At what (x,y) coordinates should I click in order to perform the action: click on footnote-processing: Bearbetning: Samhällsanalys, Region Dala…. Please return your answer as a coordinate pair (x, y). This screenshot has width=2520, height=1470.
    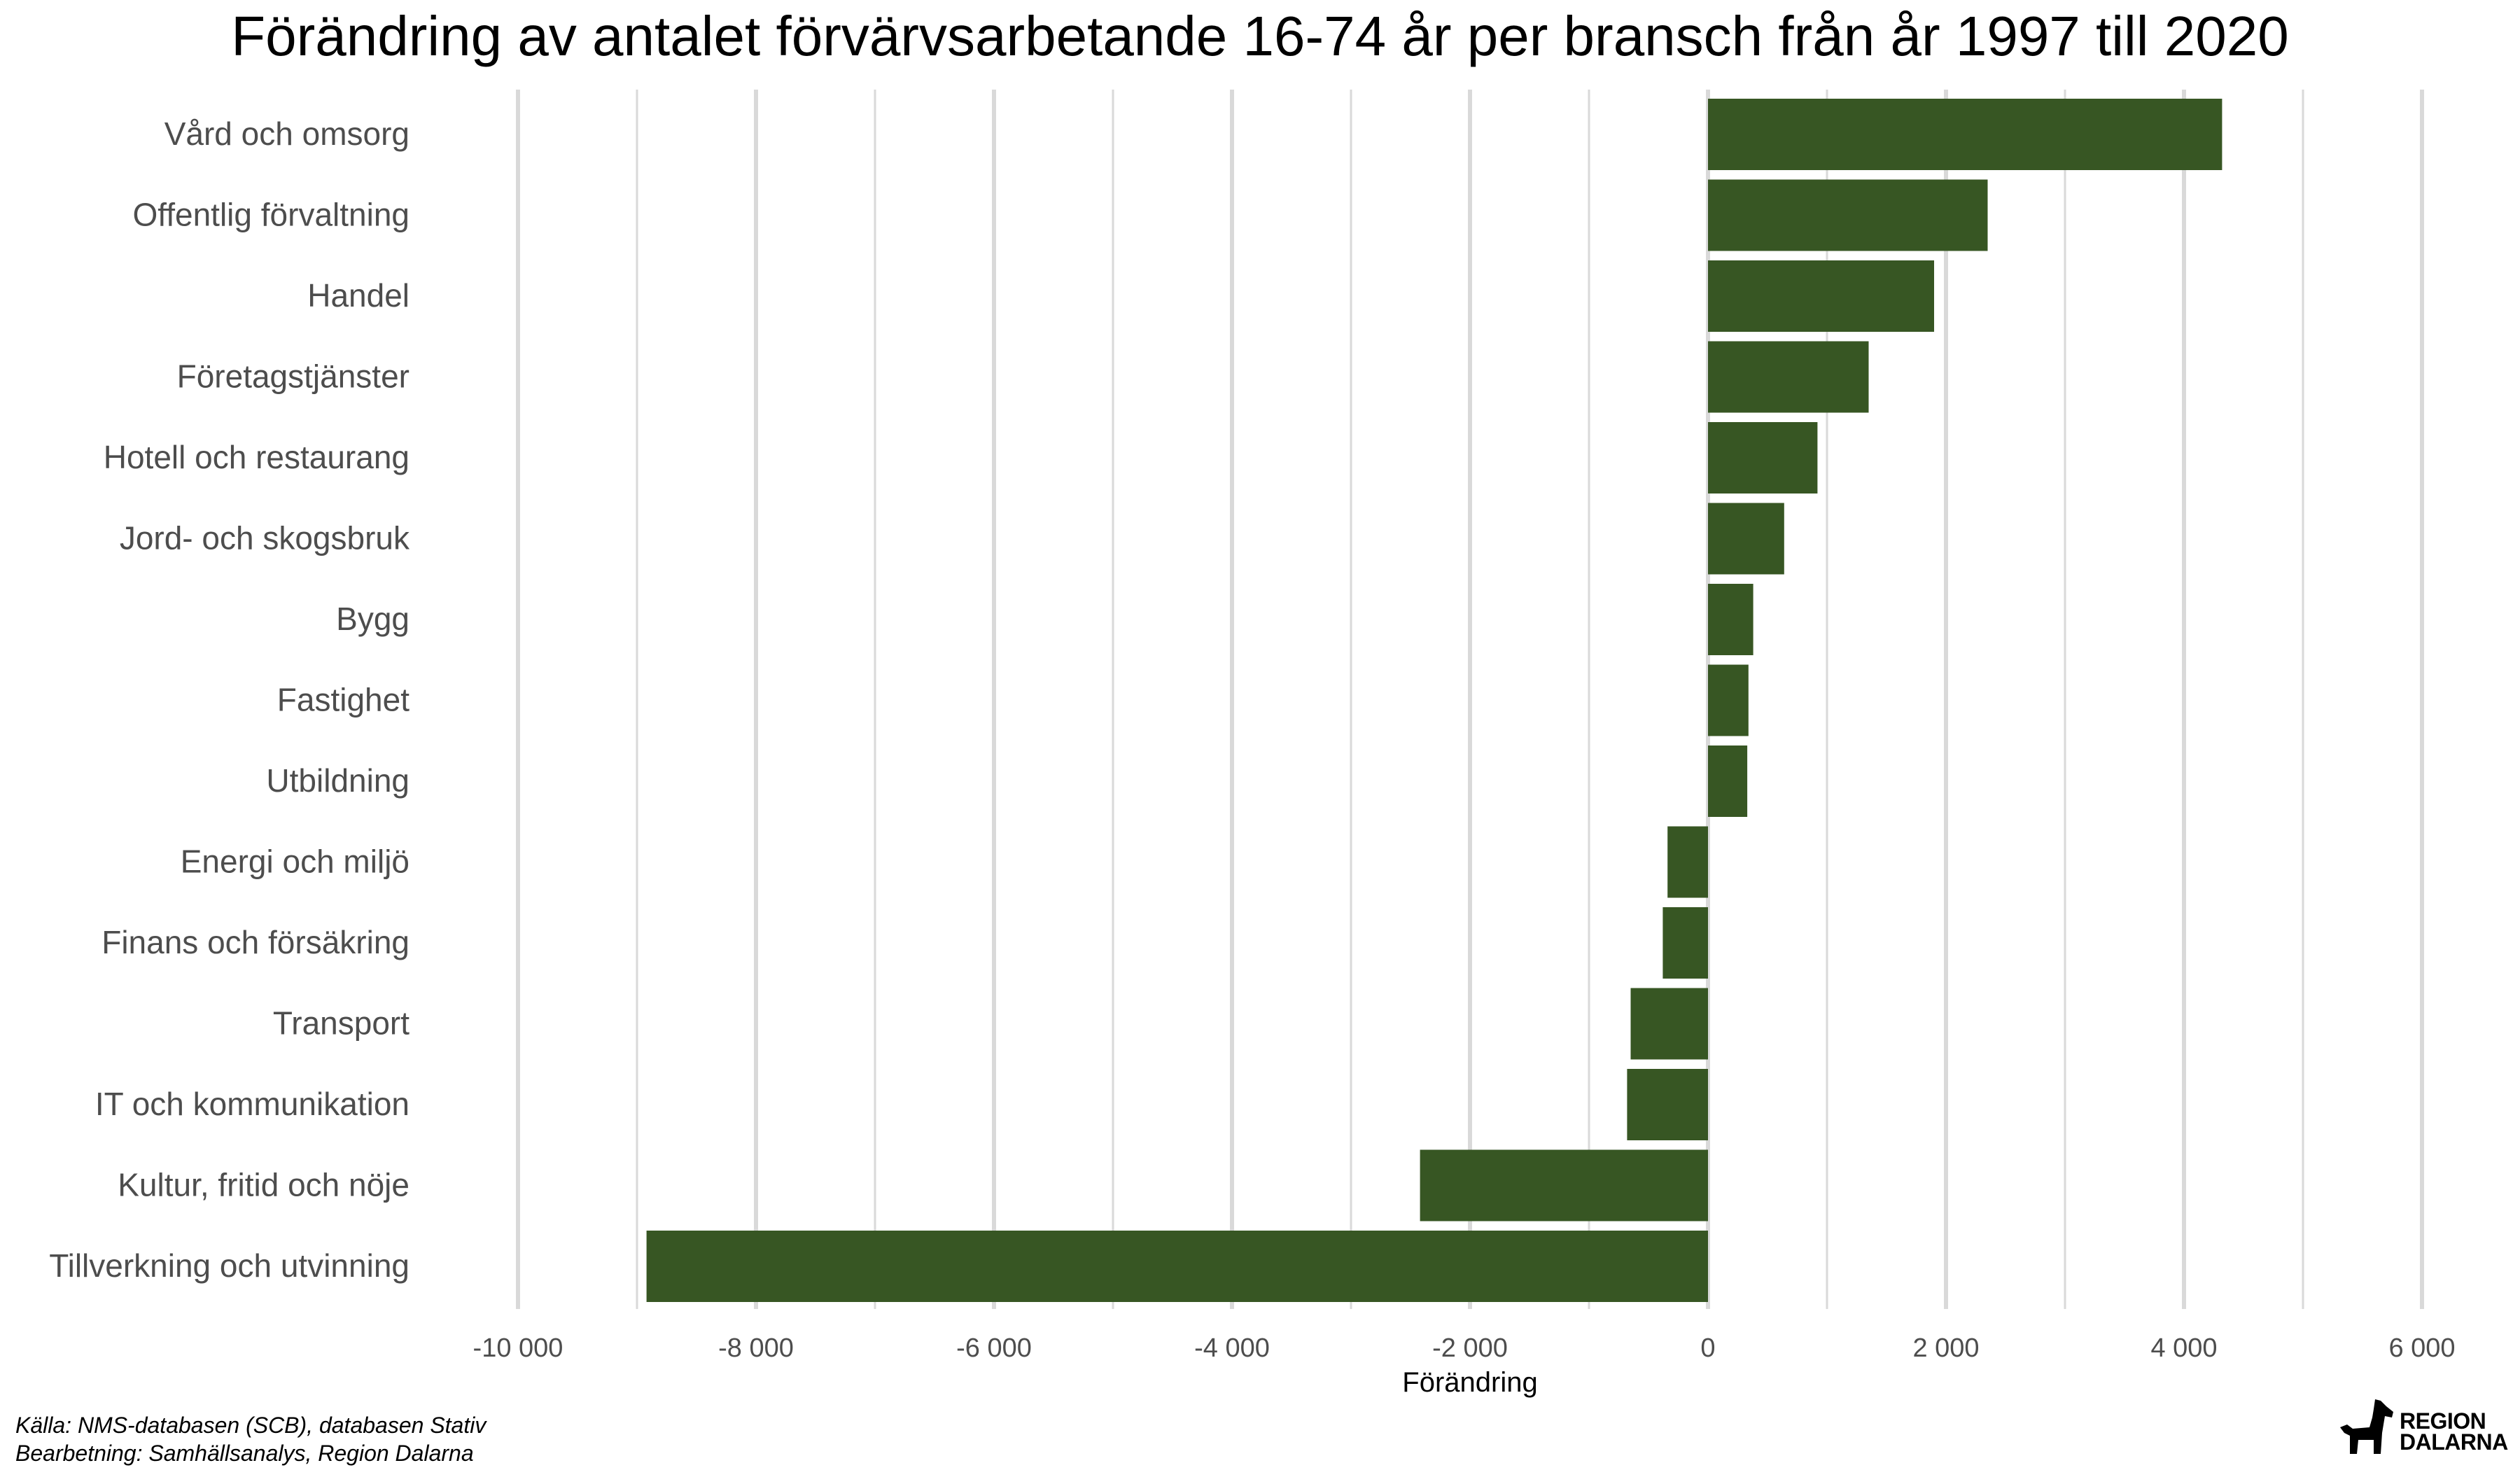
    Looking at the image, I should click on (244, 1453).